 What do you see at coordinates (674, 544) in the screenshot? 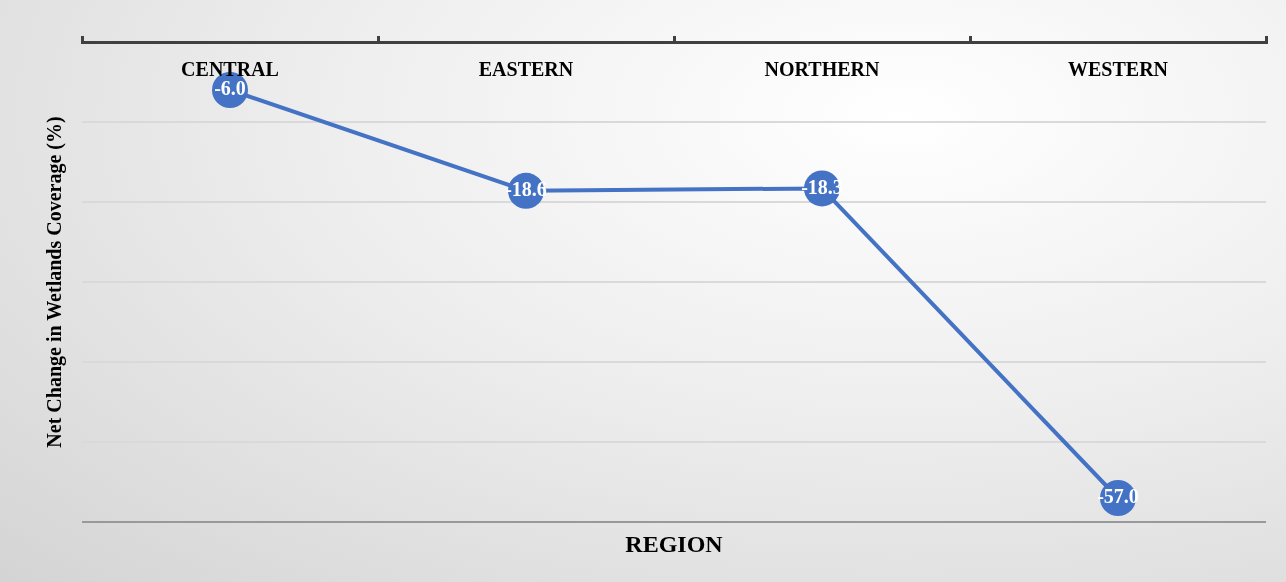
I see `x-axis-title: REGION` at bounding box center [674, 544].